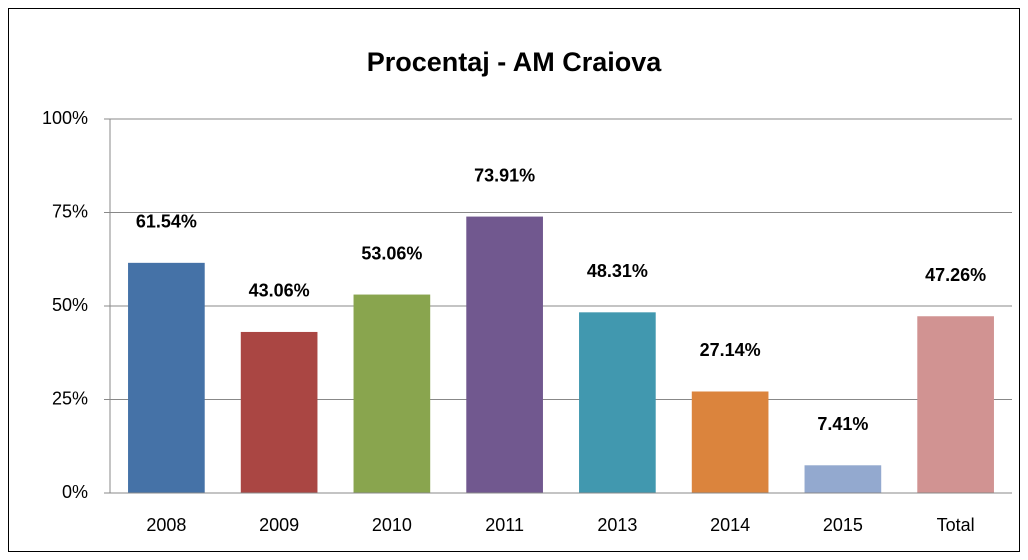  Describe the element at coordinates (955, 275) in the screenshot. I see `data-label: 47.26%` at that location.